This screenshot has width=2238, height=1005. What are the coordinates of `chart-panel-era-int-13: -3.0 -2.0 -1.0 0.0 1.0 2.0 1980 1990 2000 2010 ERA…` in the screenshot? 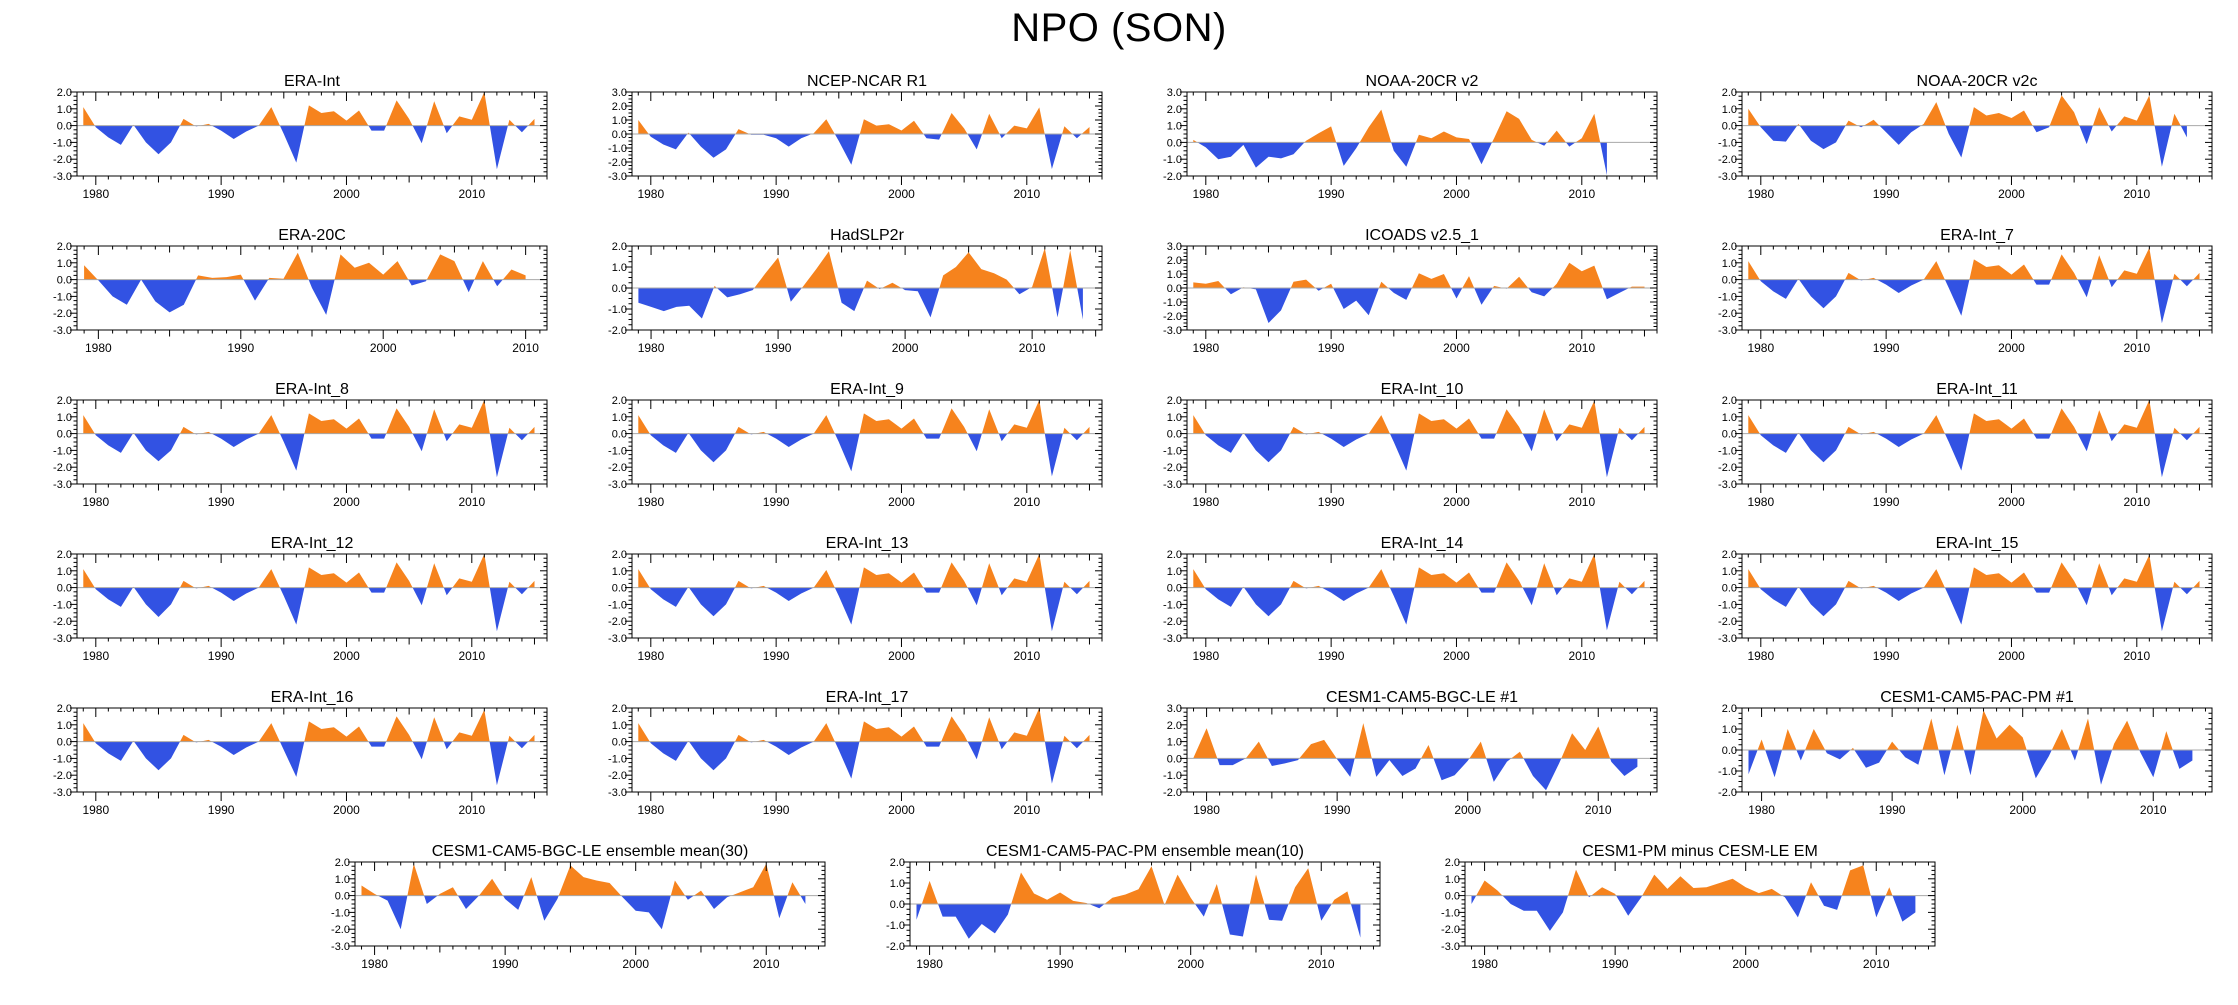 It's located at (855, 599).